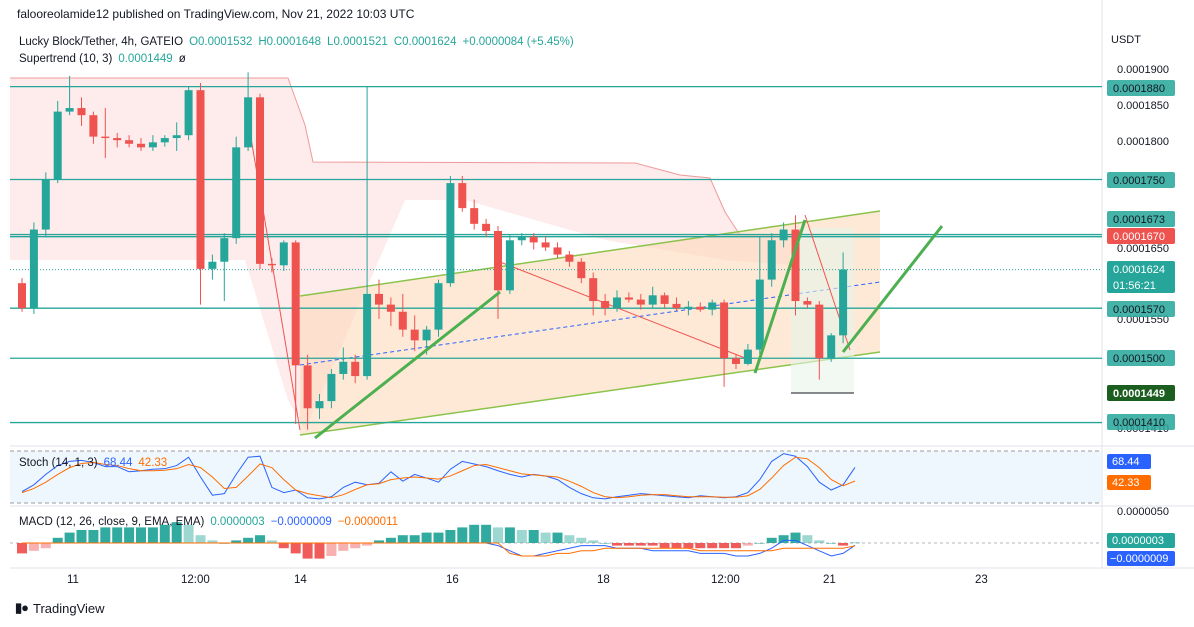 The width and height of the screenshot is (1194, 627). Describe the element at coordinates (780, 296) in the screenshot. I see `green-trendline` at that location.